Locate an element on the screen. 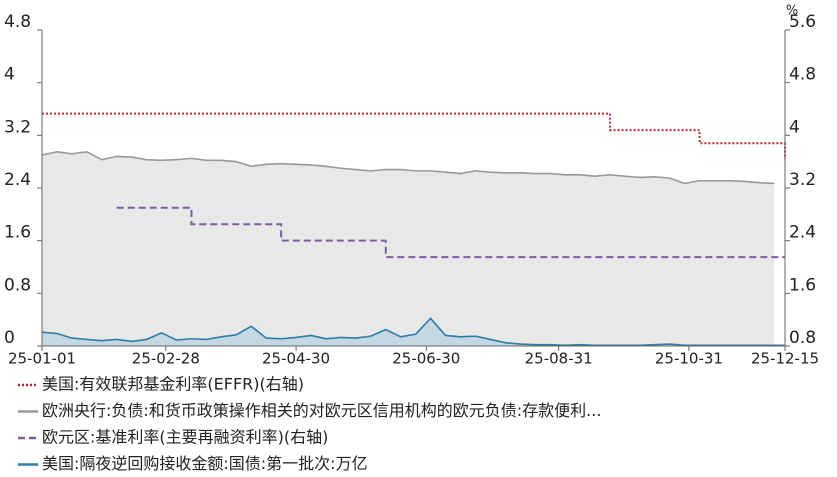  y2-tick-label: 4 is located at coordinates (794, 127).